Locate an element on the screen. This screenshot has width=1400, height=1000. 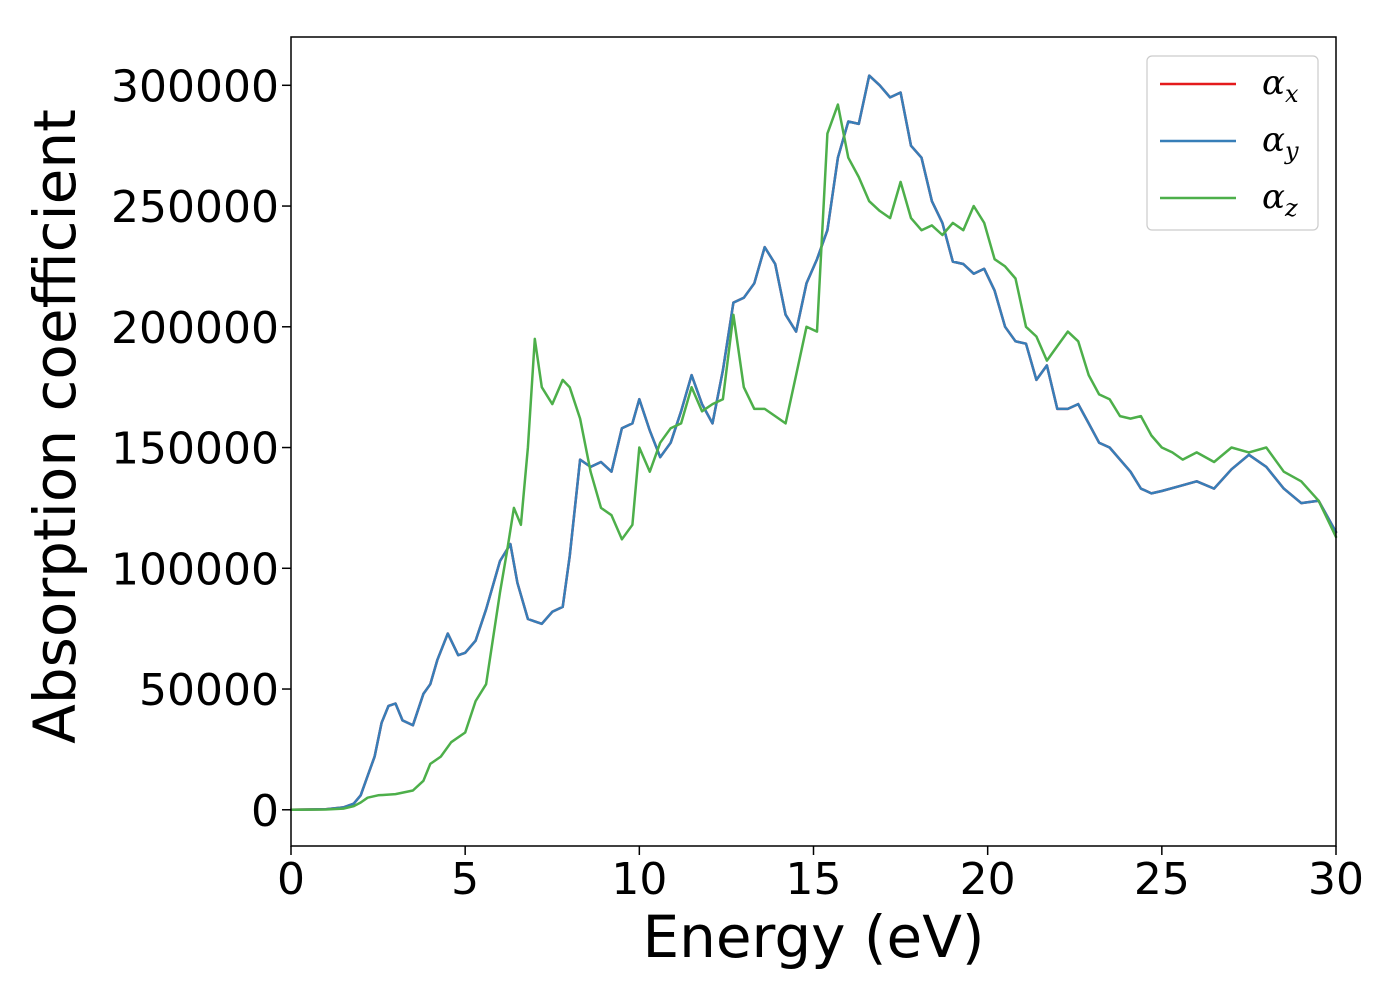
legend-label-x: αx is located at coordinates (1280, 85).